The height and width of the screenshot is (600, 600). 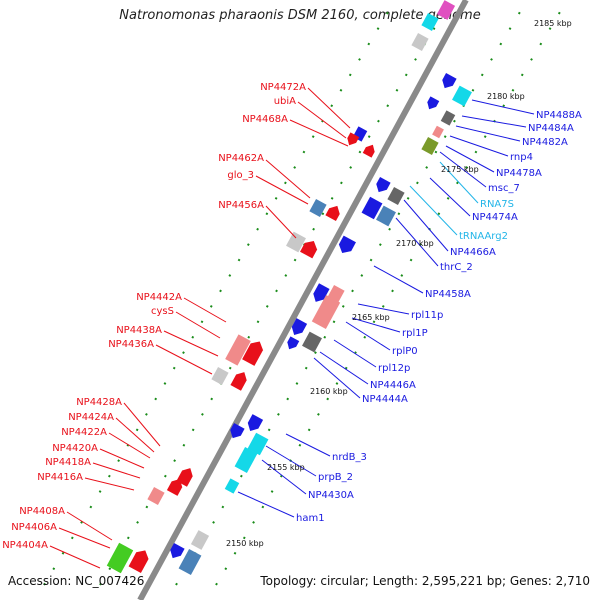 What do you see at coordinates (91, 417) in the screenshot?
I see `gene-label: NP4424A` at bounding box center [91, 417].